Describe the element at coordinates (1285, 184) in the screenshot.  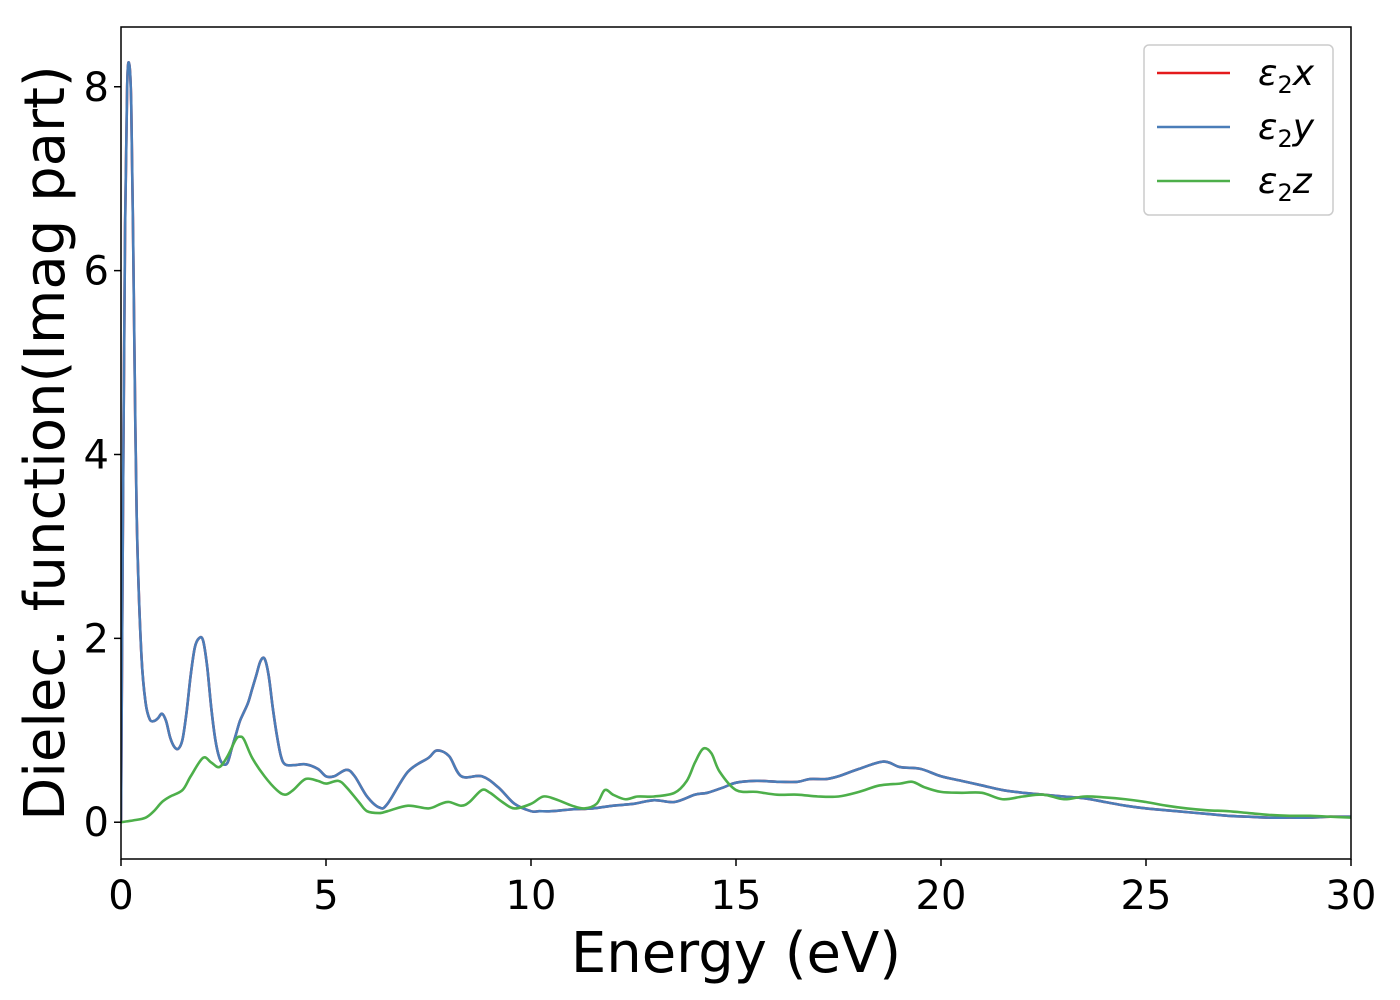
I see `legend-label-z: ε2z` at that location.